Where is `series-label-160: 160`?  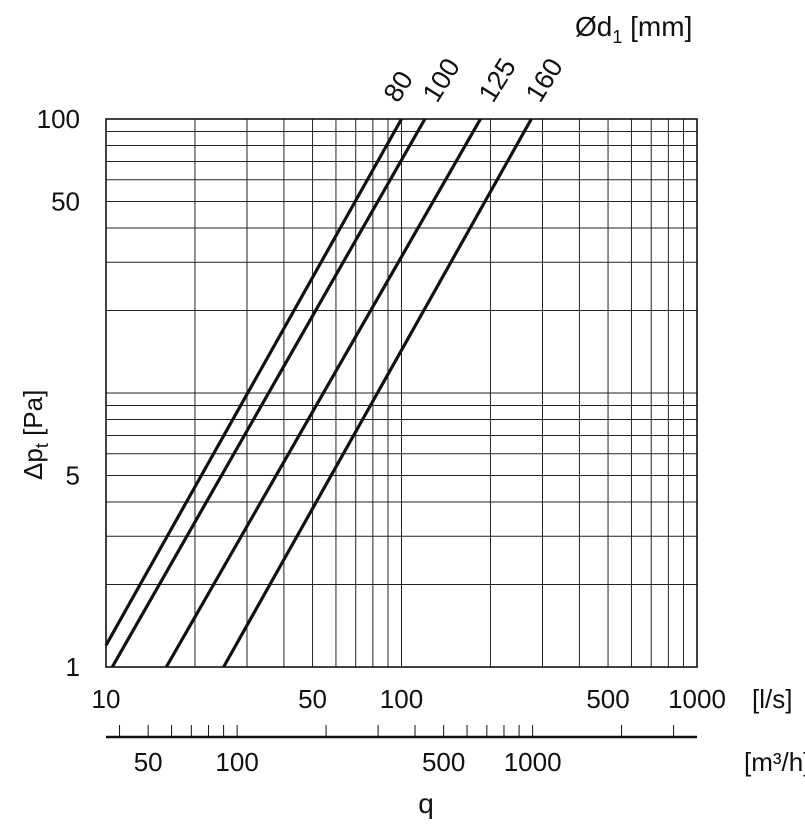 series-label-160: 160 is located at coordinates (544, 80).